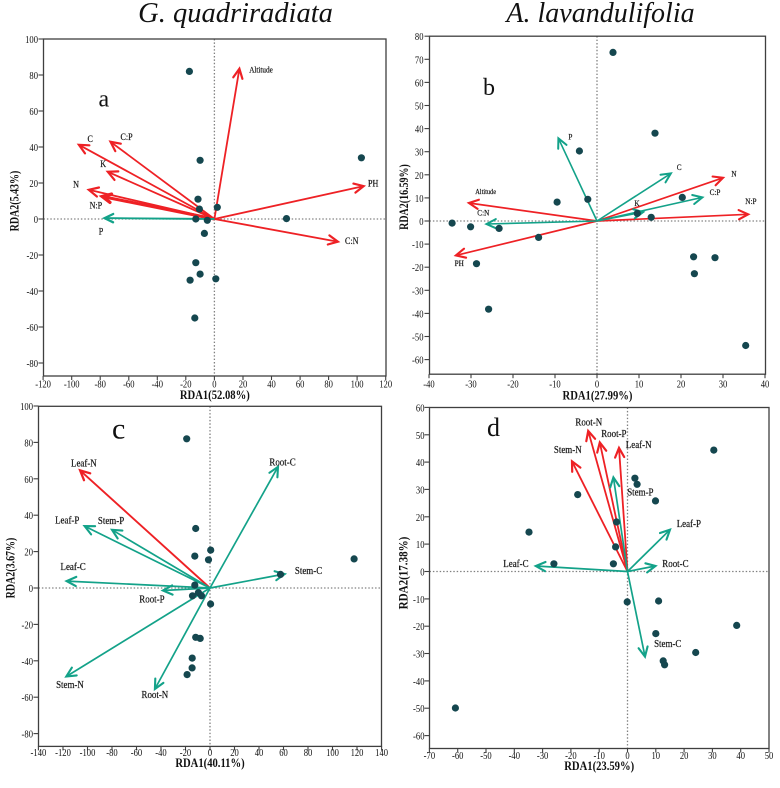 The height and width of the screenshot is (788, 780). Describe the element at coordinates (381, 753) in the screenshot. I see `svg-text: 140` at that location.